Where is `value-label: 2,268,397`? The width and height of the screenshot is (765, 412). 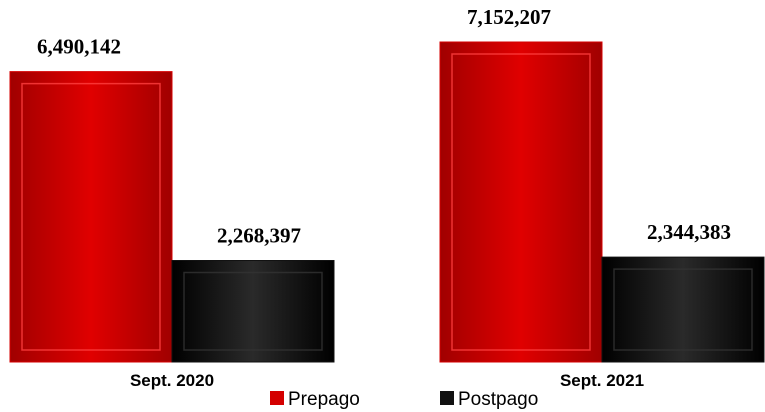
value-label: 2,268,397 is located at coordinates (259, 236).